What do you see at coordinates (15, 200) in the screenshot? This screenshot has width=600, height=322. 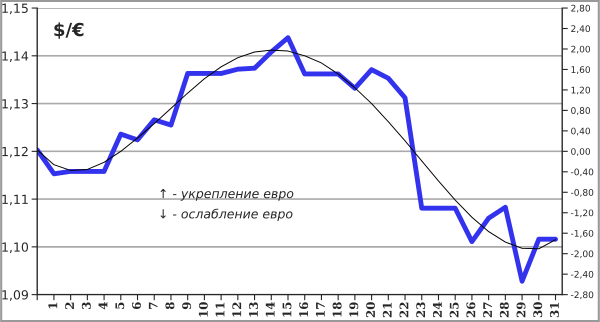 I see `y-tick-label: 1,11` at bounding box center [15, 200].